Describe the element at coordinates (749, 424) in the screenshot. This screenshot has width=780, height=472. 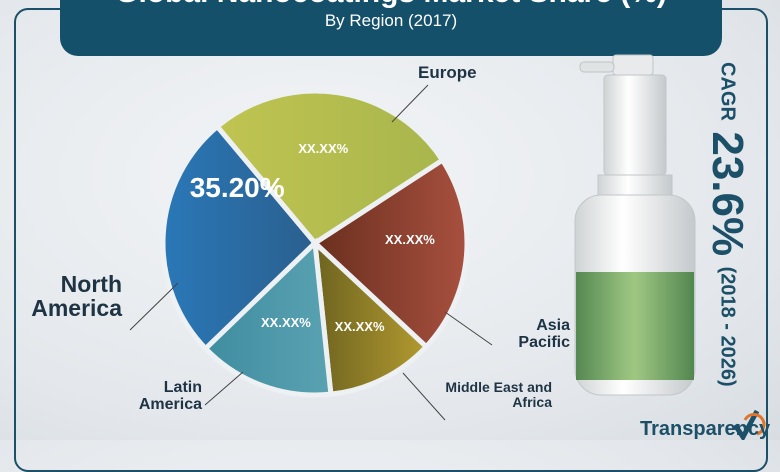
I see `logo-icon` at that location.